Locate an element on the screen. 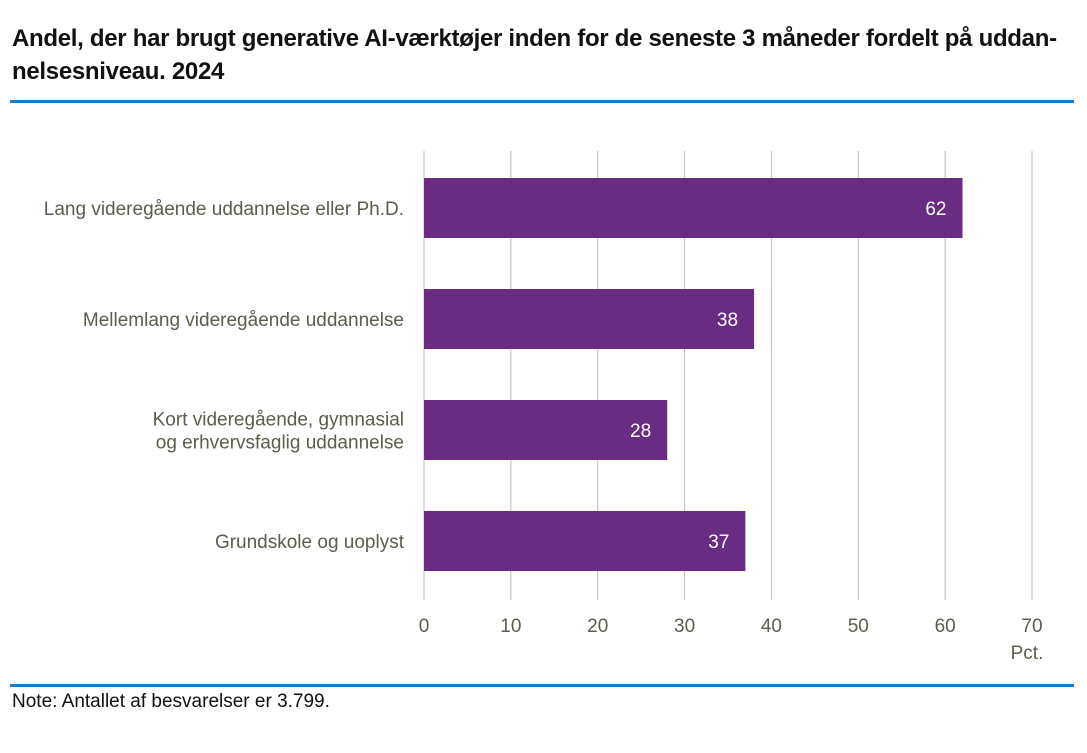 The width and height of the screenshot is (1087, 753). x-tick-label: 10 is located at coordinates (510, 626).